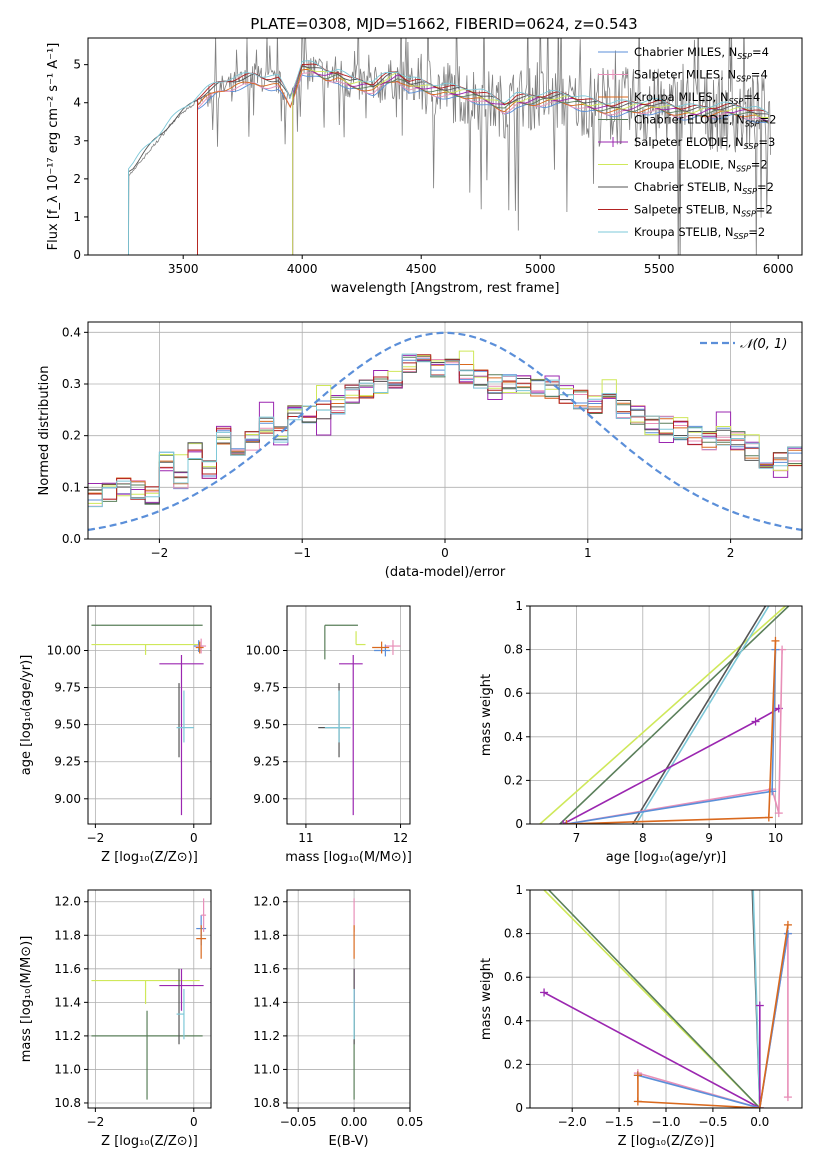 The width and height of the screenshot is (819, 1170). What do you see at coordinates (699, 233) in the screenshot?
I see `legend-entry: Kroupa STELIB, NSSP=2` at bounding box center [699, 233].